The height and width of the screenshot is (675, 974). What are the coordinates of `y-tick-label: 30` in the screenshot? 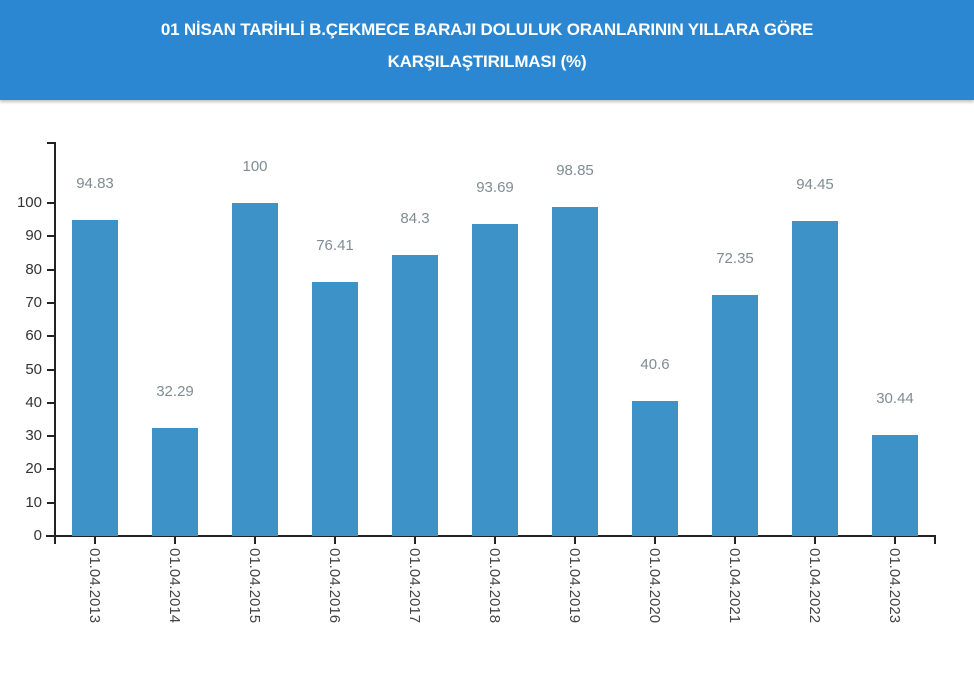 It's located at (33, 436).